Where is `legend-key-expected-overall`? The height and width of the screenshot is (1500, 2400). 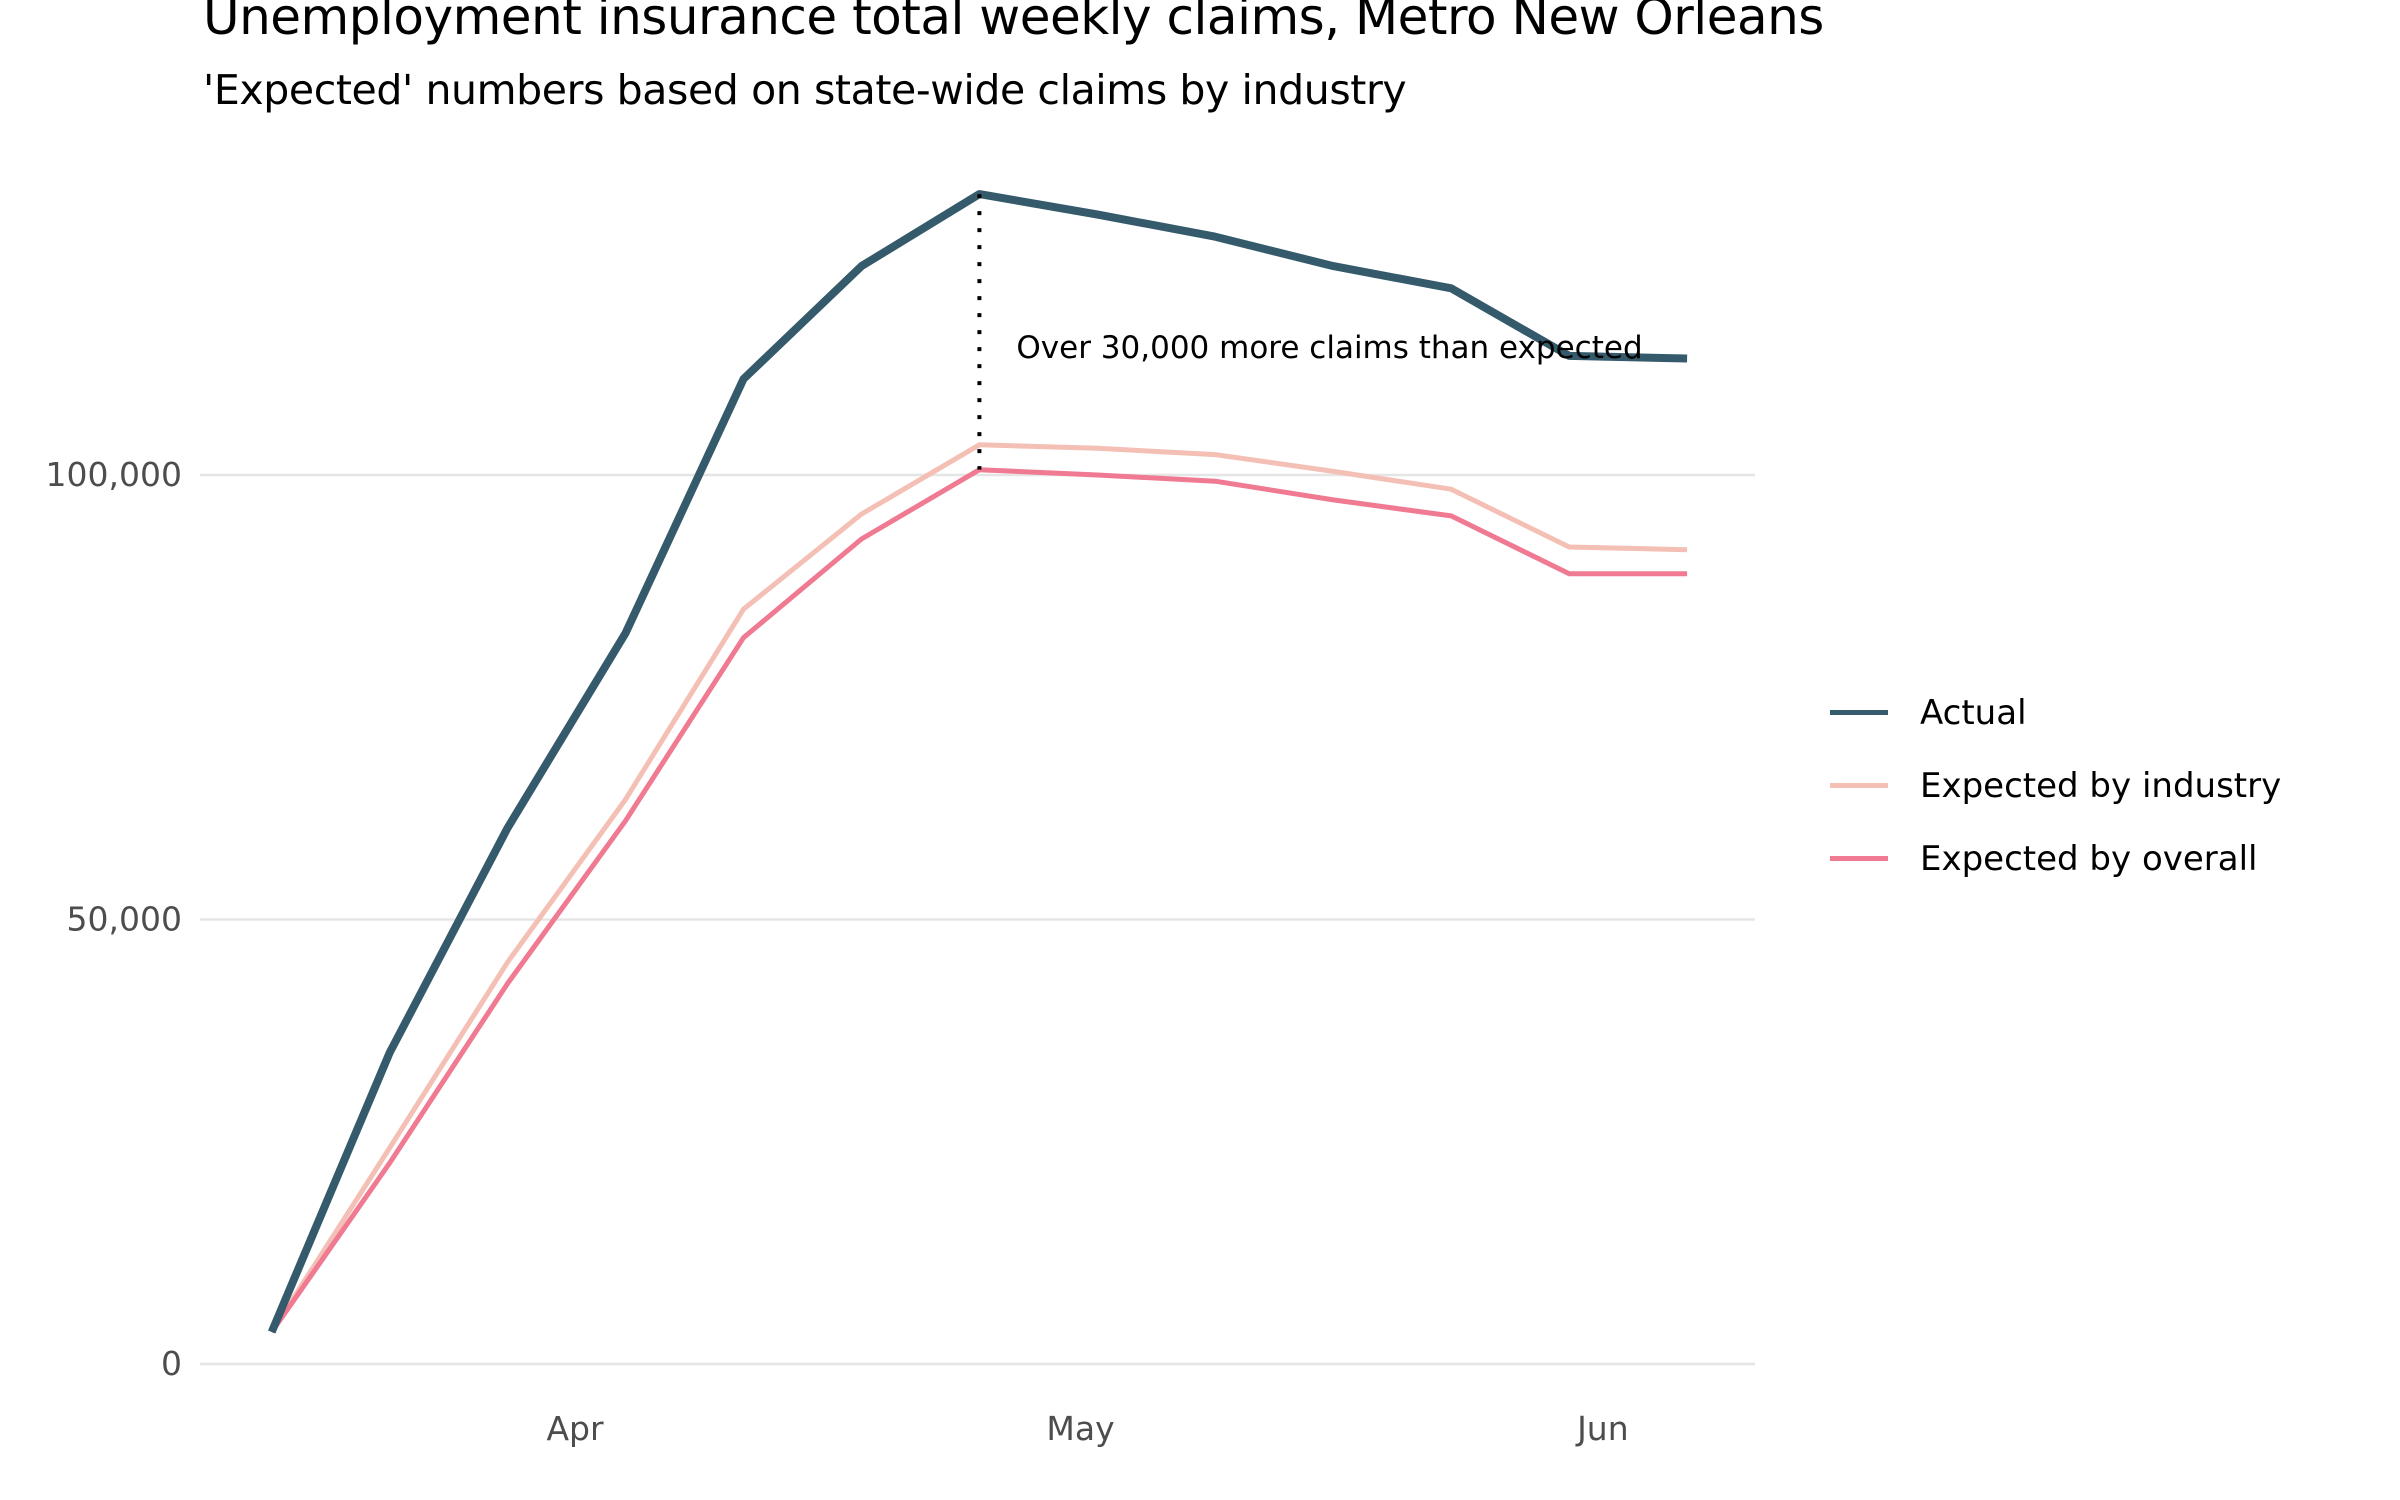 legend-key-expected-overall is located at coordinates (1859, 858).